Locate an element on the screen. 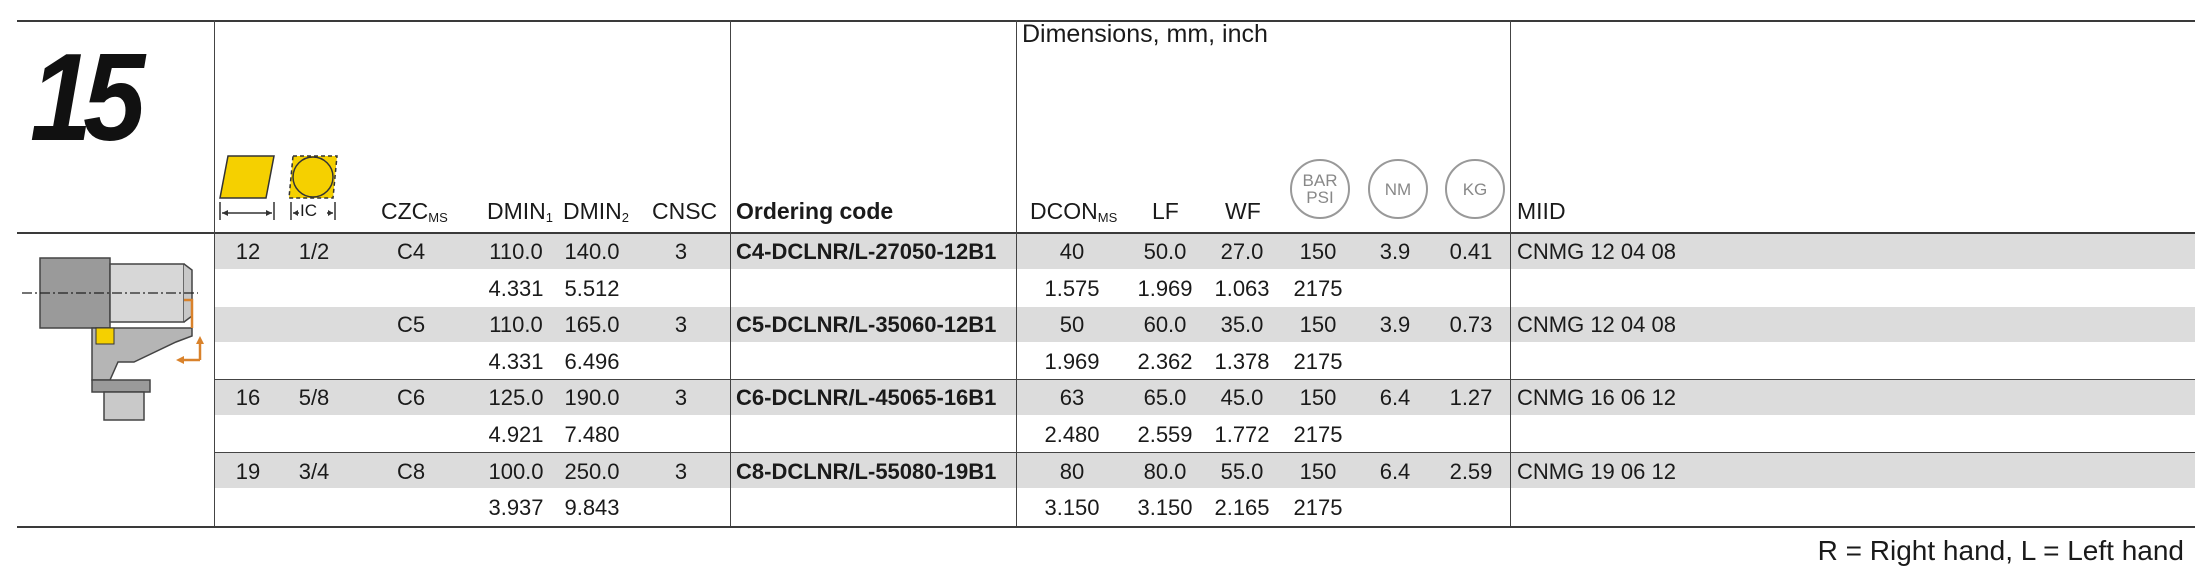  psi-label: PSI is located at coordinates (1320, 197).